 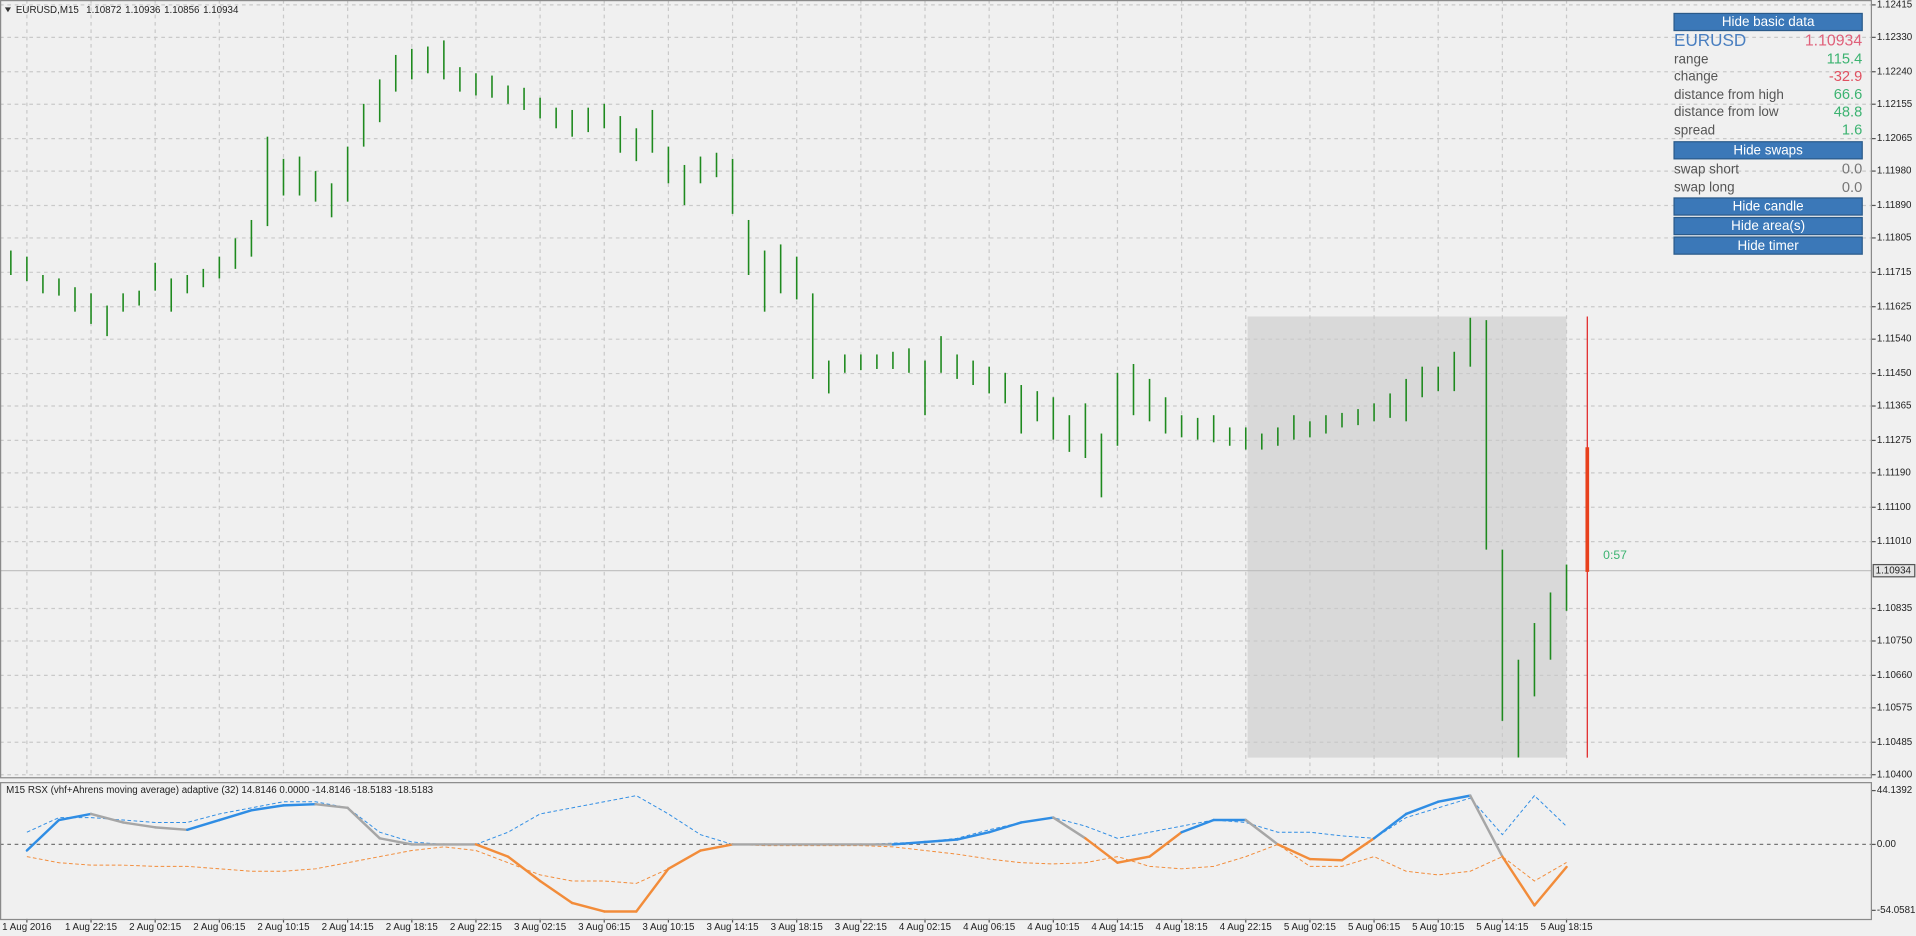 What do you see at coordinates (1710, 40) in the screenshot?
I see `panel-symbol: EURUSD` at bounding box center [1710, 40].